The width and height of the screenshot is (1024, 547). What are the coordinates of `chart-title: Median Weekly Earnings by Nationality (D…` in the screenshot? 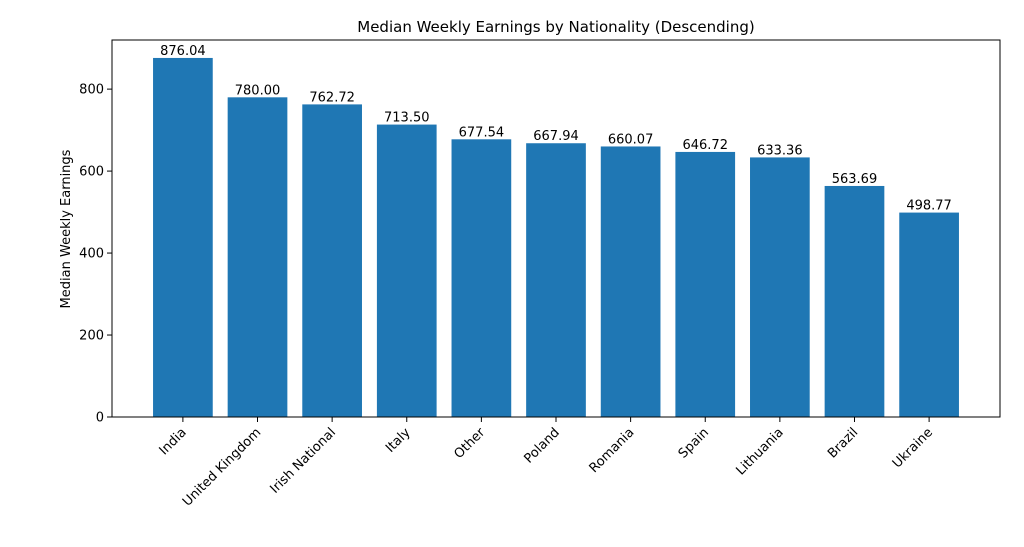 It's located at (555, 27).